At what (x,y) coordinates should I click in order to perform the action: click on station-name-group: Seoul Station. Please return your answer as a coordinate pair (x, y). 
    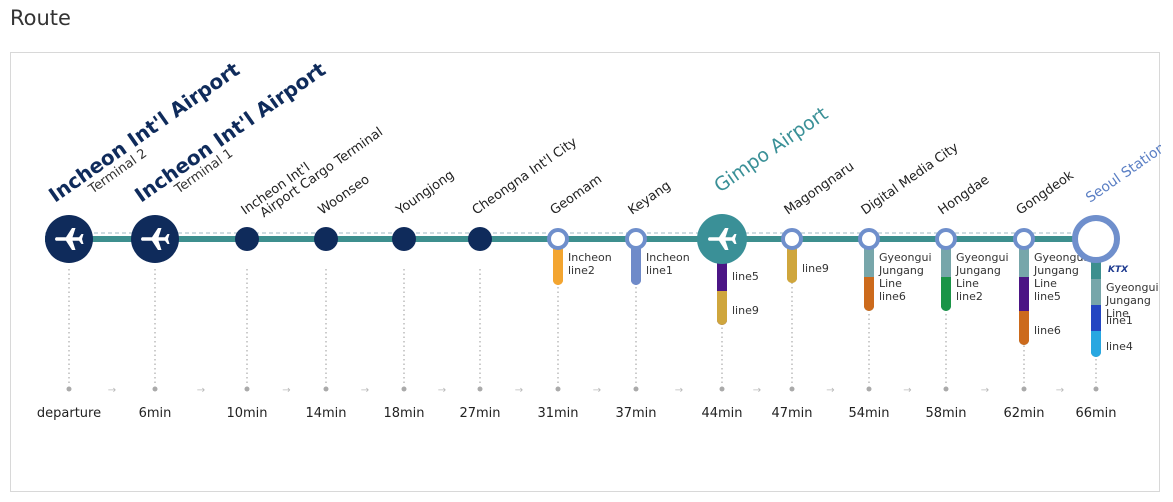
    Looking at the image, I should click on (1122, 173).